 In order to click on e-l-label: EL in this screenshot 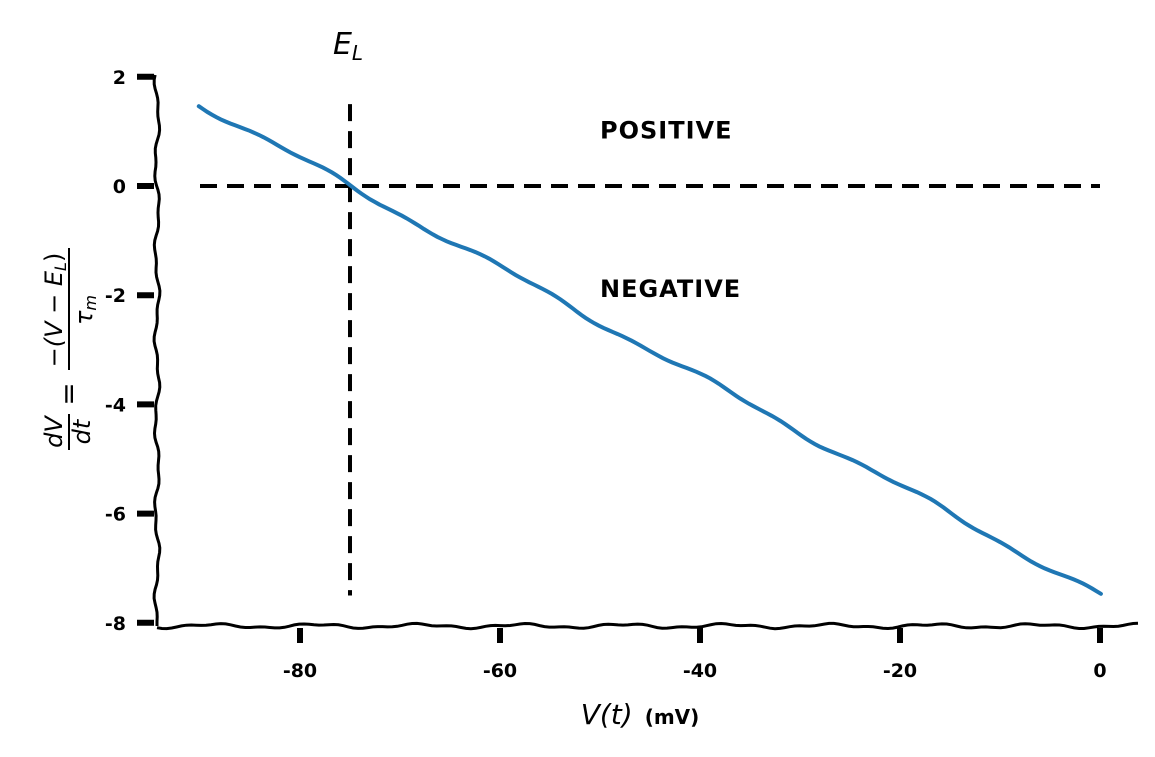, I will do `click(348, 46)`.